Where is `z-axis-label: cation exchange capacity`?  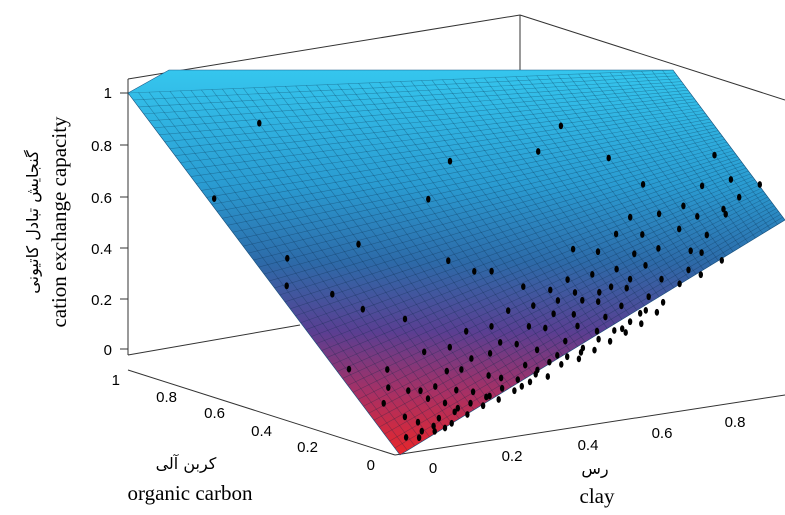 z-axis-label: cation exchange capacity is located at coordinates (59, 222).